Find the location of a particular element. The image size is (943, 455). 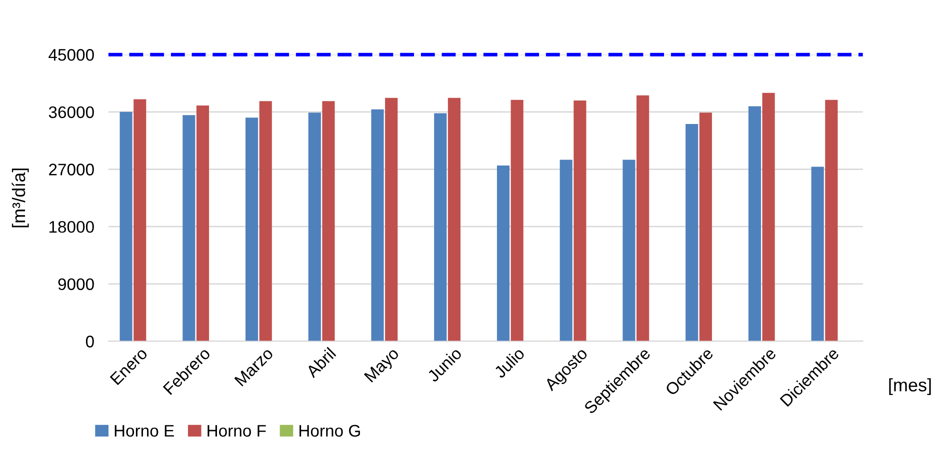

y-tick-label: 36000 is located at coordinates (71, 112).